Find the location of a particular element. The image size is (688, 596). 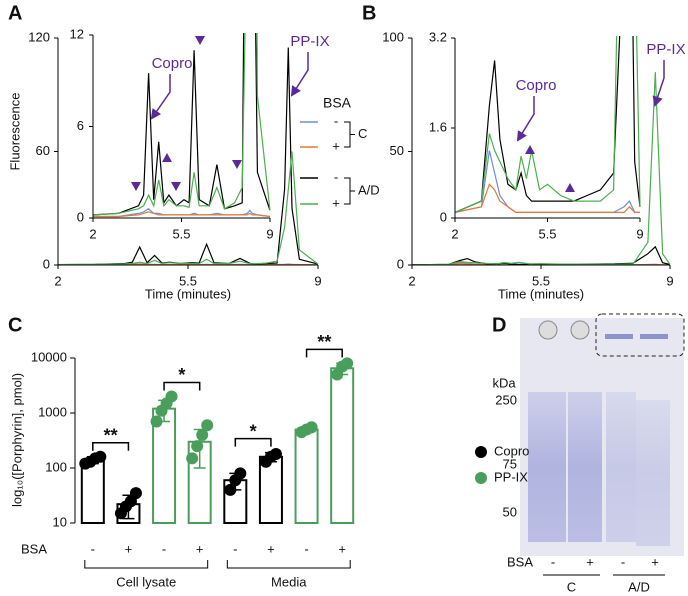

gel-kda-label: kDa is located at coordinates (504, 382).